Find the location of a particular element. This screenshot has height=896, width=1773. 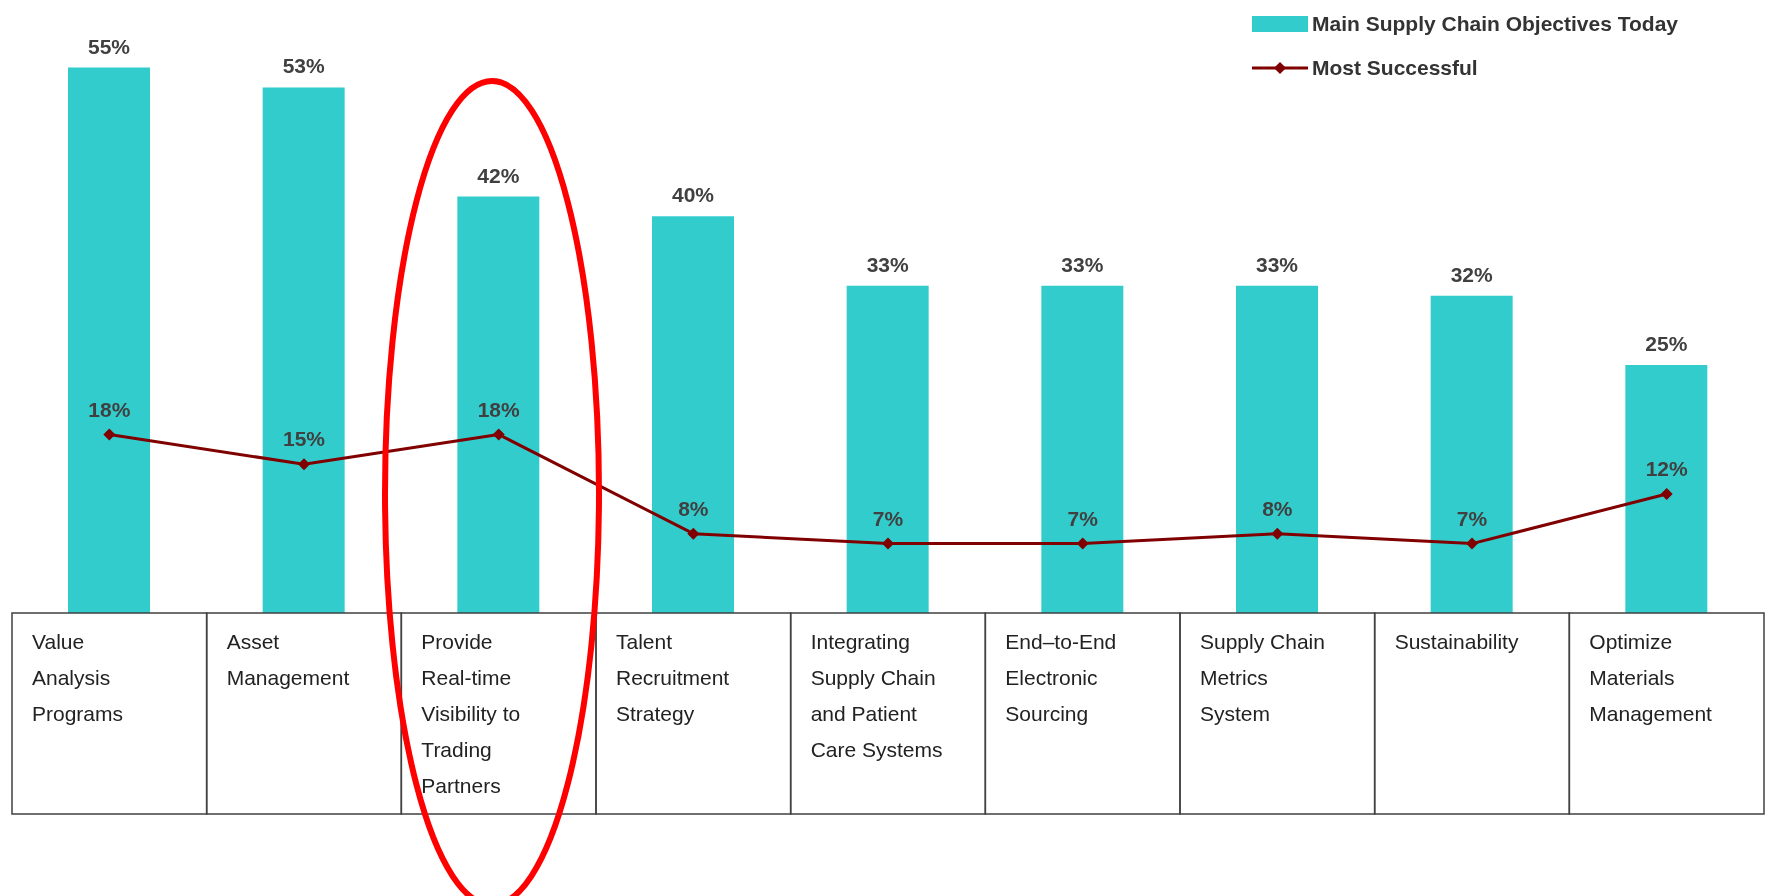

data-label: 15% is located at coordinates (304, 439).